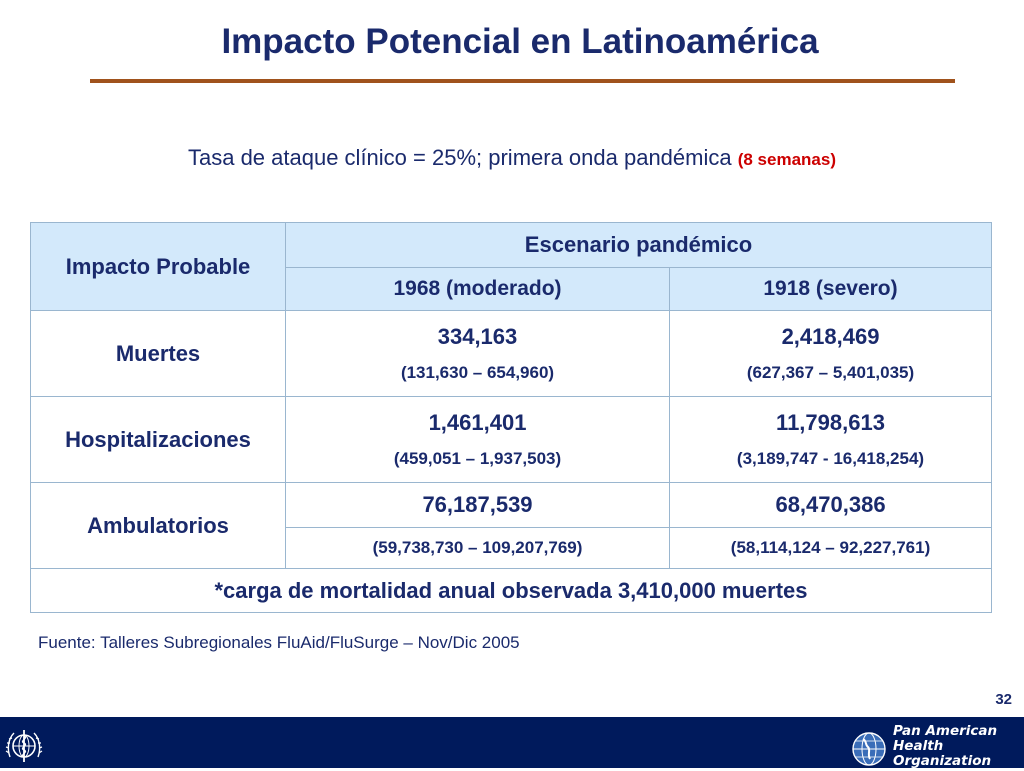 This screenshot has width=1024, height=771. Describe the element at coordinates (830, 458) in the screenshot. I see `value-range: (3,189,747 - 16,418,254)` at that location.